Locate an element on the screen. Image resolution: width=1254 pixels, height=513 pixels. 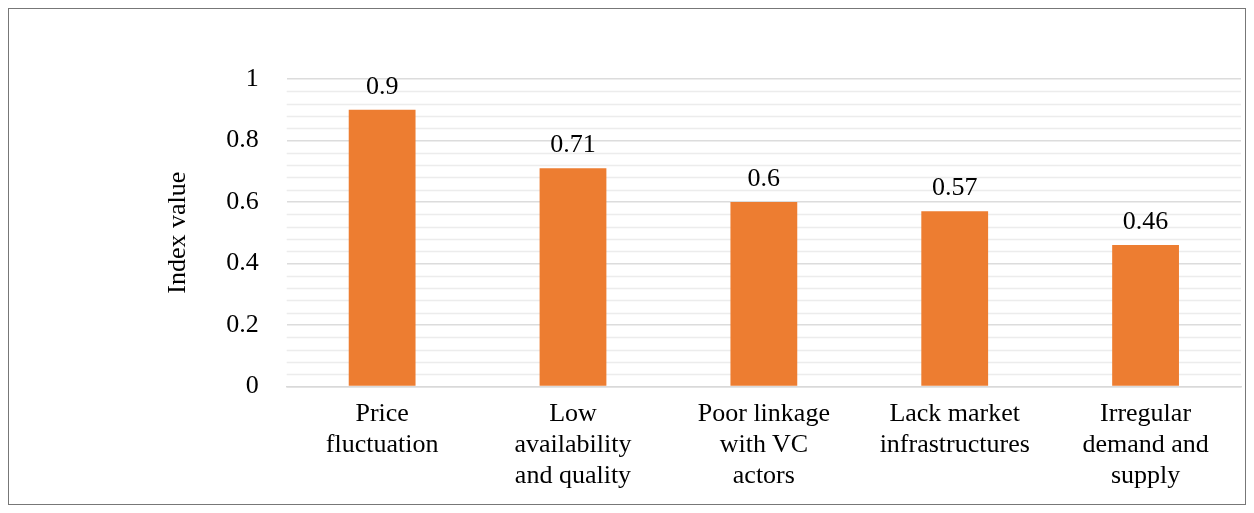
y-tick-label: 0.6 is located at coordinates (242, 200).